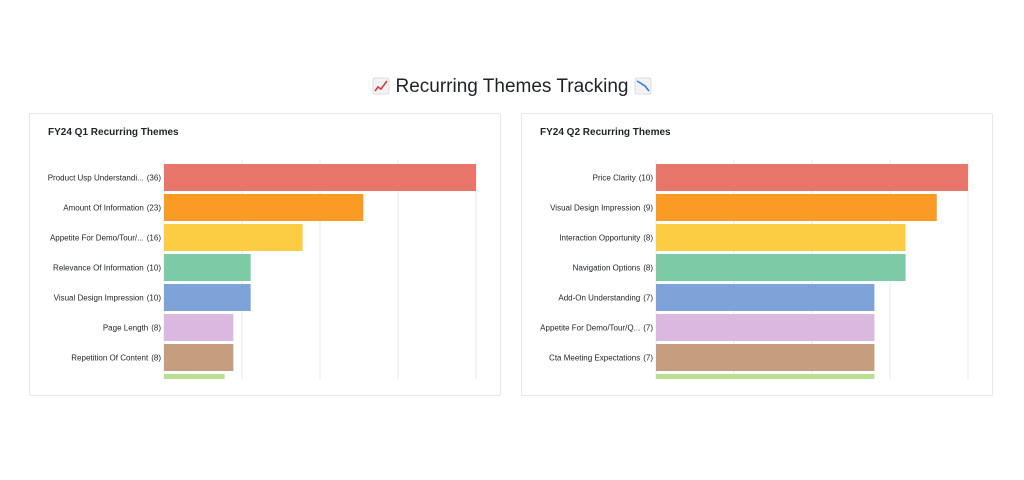 The width and height of the screenshot is (1024, 480). What do you see at coordinates (125, 328) in the screenshot?
I see `q1-category-label: Page Length` at bounding box center [125, 328].